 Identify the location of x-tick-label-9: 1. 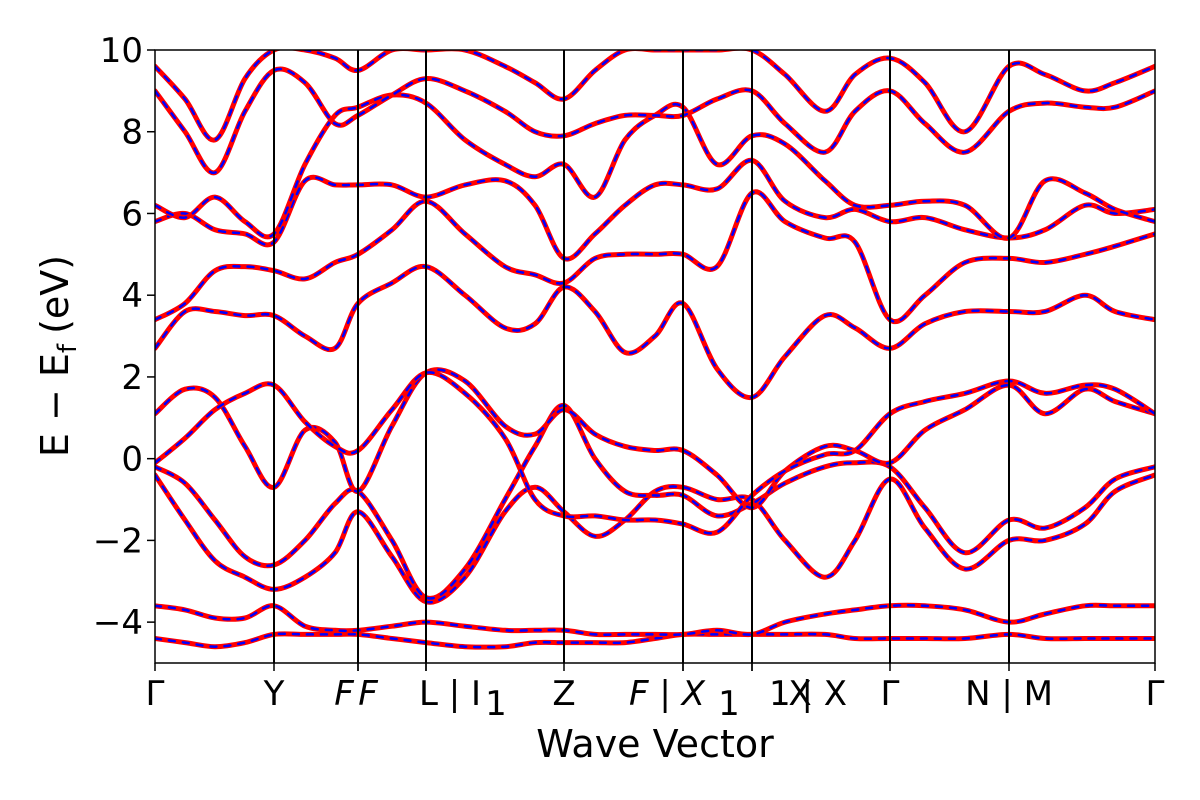
(729, 704).